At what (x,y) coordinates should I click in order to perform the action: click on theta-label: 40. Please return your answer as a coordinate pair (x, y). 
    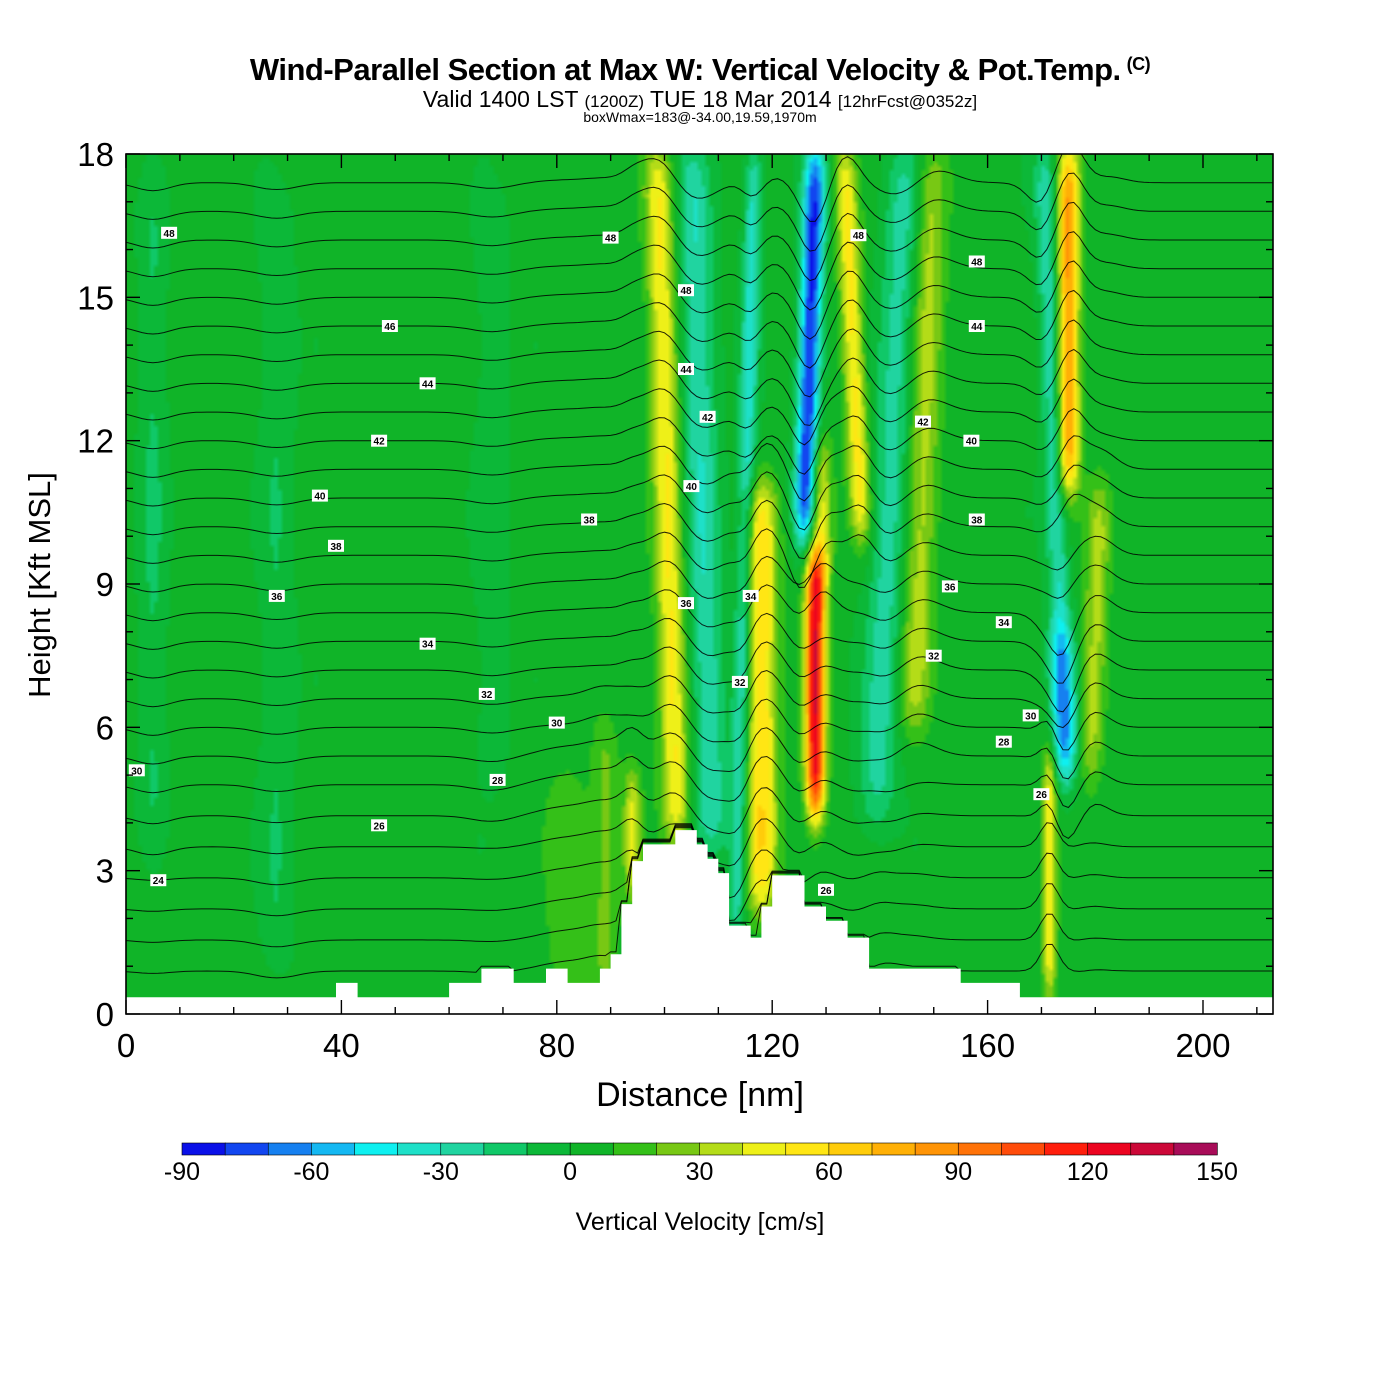
    Looking at the image, I should click on (319, 496).